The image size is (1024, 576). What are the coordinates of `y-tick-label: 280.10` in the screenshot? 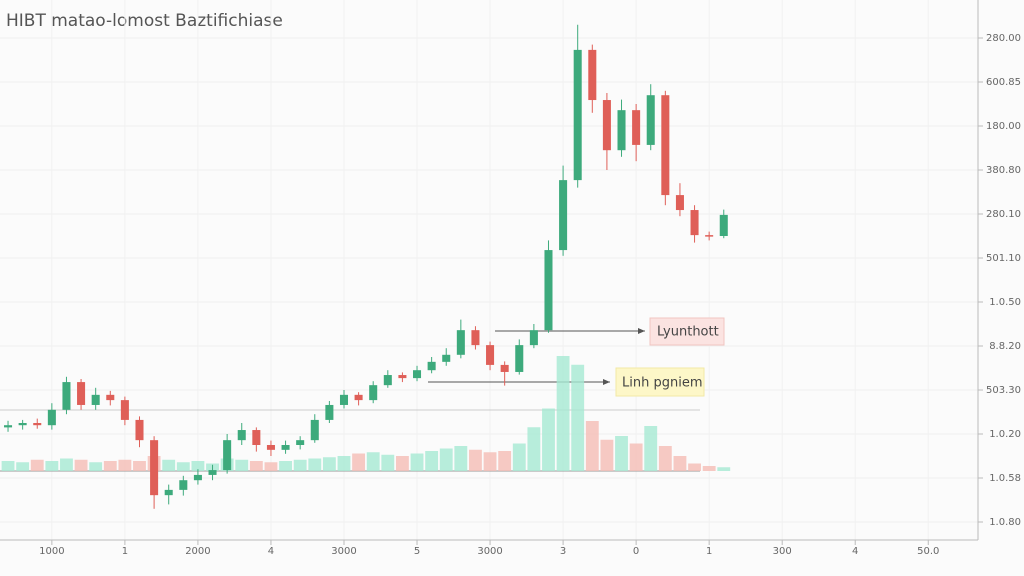 It's located at (1003, 214).